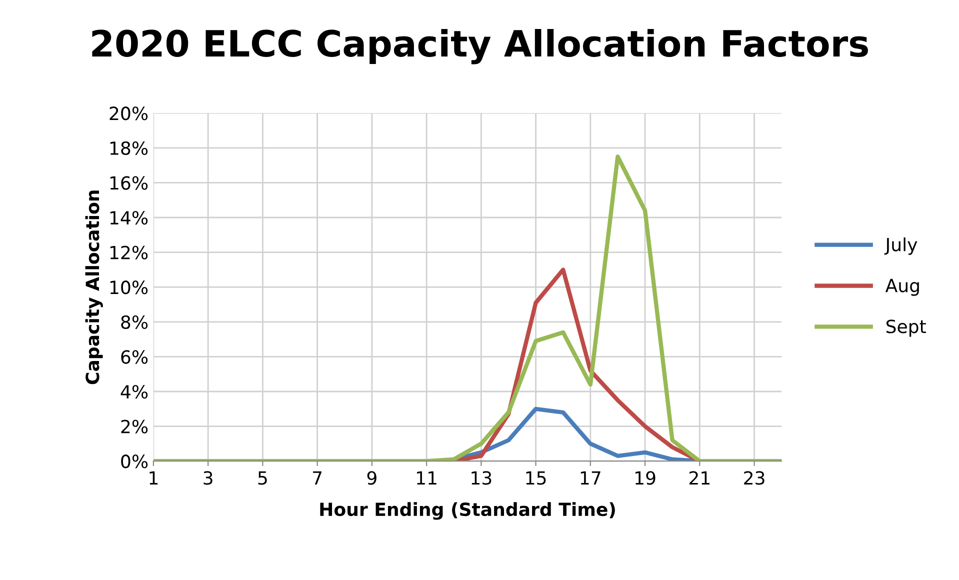 This screenshot has width=959, height=580. Describe the element at coordinates (590, 478) in the screenshot. I see `x-tick-label: 17` at that location.